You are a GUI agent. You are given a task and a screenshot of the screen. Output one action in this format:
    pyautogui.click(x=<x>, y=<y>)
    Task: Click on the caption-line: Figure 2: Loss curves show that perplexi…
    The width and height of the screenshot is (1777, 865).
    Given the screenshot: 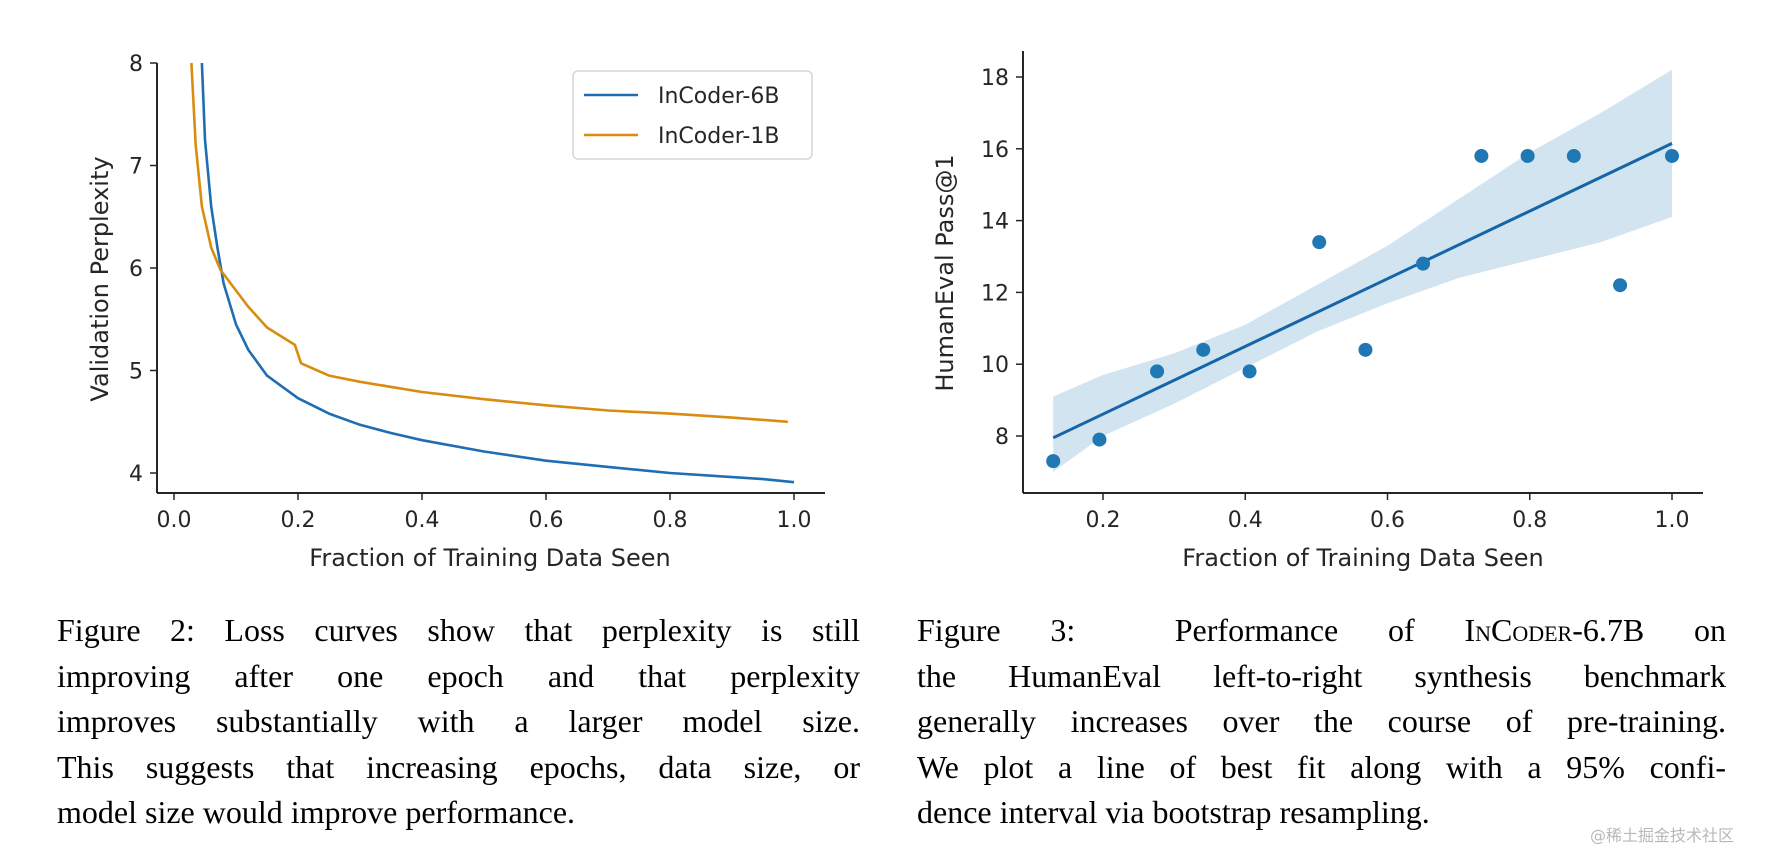 What is the action you would take?
    pyautogui.click(x=458, y=630)
    